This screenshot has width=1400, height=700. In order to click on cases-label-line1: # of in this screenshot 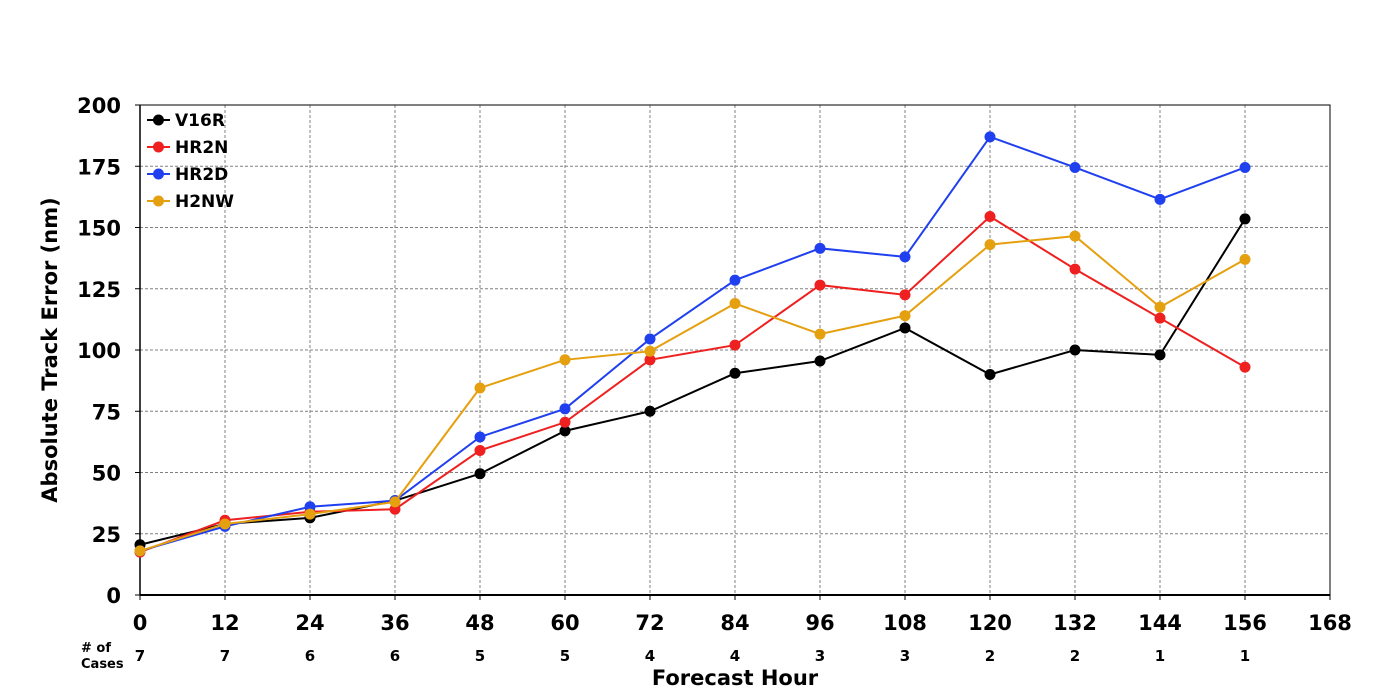, I will do `click(96, 648)`.